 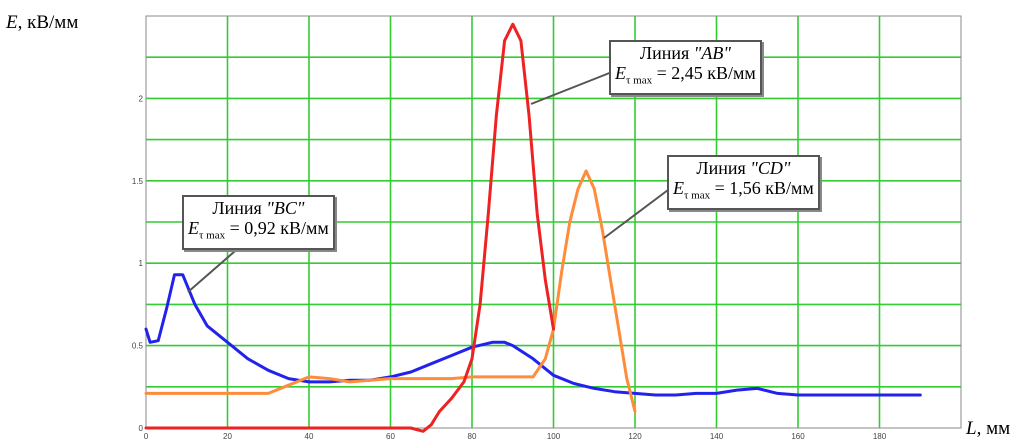 What do you see at coordinates (141, 98) in the screenshot?
I see `y-tick-label: 2` at bounding box center [141, 98].